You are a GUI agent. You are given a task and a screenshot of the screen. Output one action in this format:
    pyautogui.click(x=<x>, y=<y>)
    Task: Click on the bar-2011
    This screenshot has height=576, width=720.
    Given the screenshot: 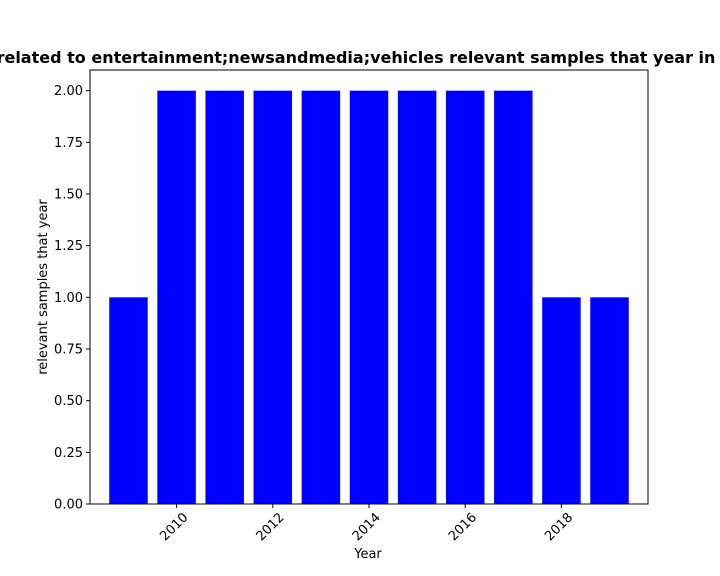 What is the action you would take?
    pyautogui.click(x=224, y=297)
    